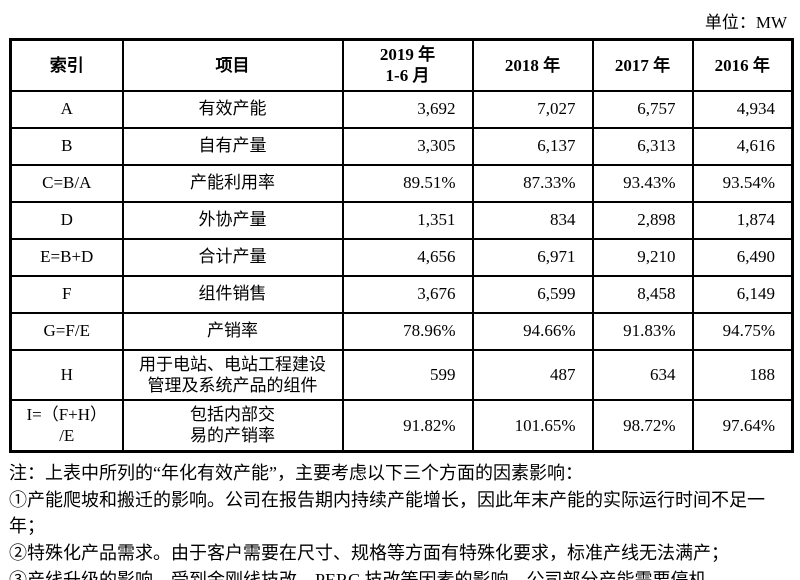 The width and height of the screenshot is (800, 580). I want to click on cell-2019h1: 3,692, so click(407, 109).